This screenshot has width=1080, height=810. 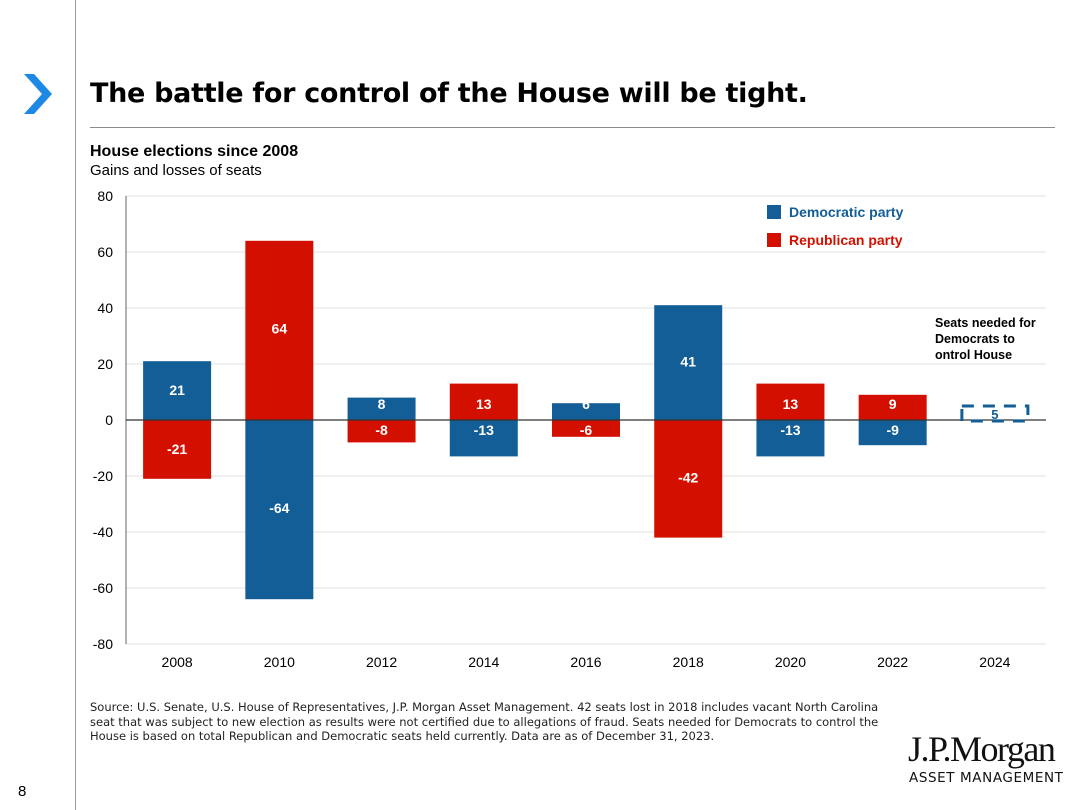 I want to click on data-label: 6, so click(x=586, y=404).